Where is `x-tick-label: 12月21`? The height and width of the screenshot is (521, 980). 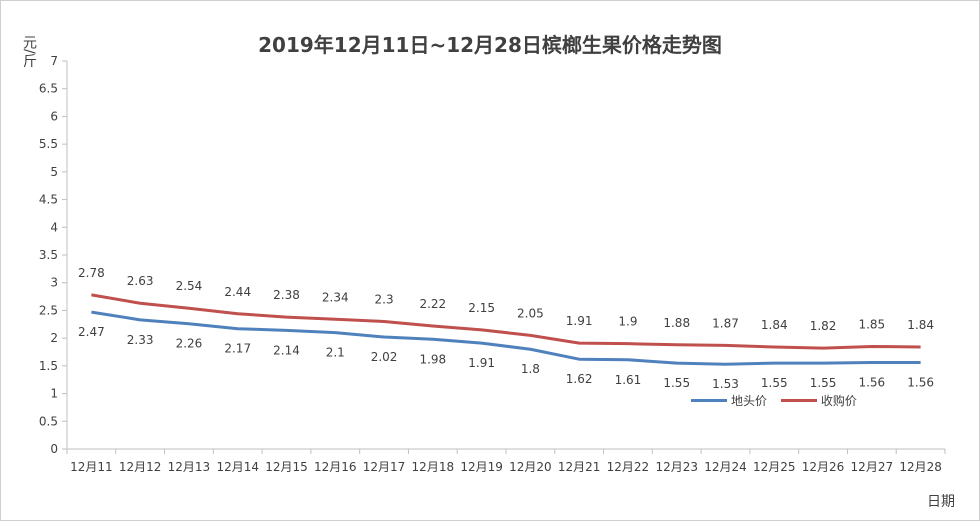
x-tick-label: 12月21 is located at coordinates (579, 467).